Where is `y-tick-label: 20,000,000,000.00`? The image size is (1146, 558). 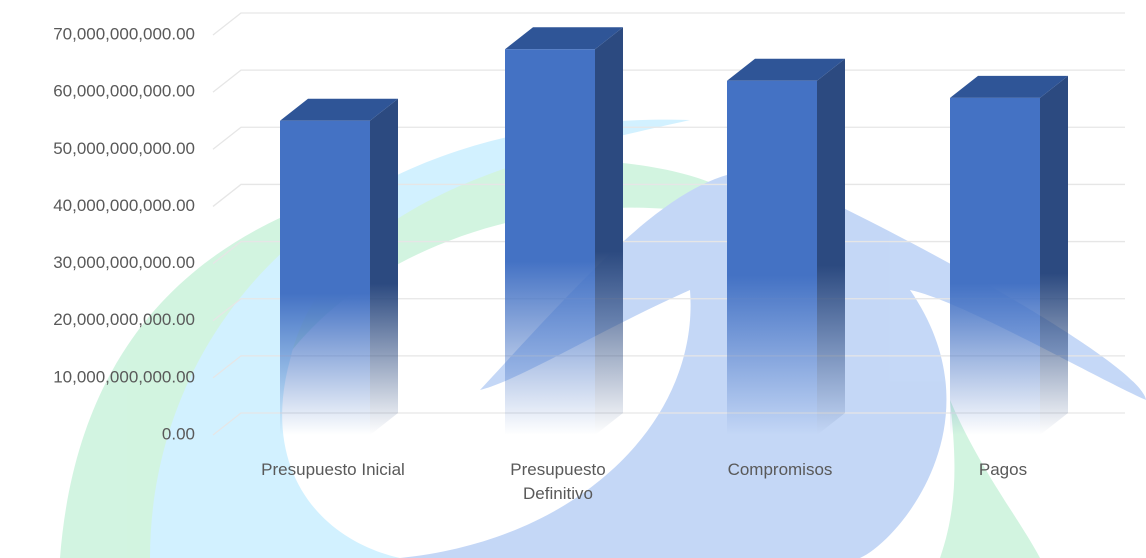
y-tick-label: 20,000,000,000.00 is located at coordinates (124, 319).